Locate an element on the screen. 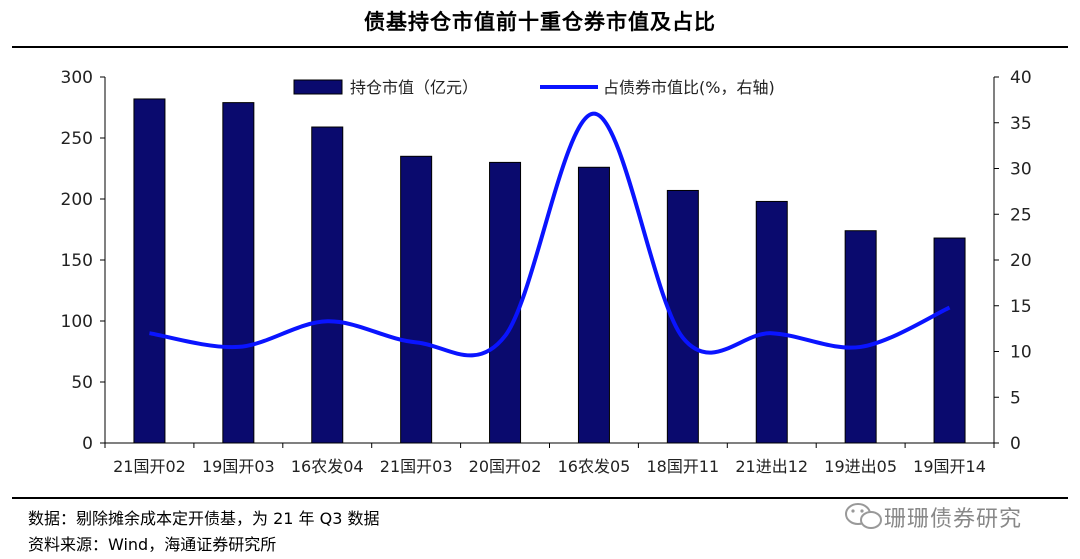  left-axis-tick-label: 300 is located at coordinates (77, 78).